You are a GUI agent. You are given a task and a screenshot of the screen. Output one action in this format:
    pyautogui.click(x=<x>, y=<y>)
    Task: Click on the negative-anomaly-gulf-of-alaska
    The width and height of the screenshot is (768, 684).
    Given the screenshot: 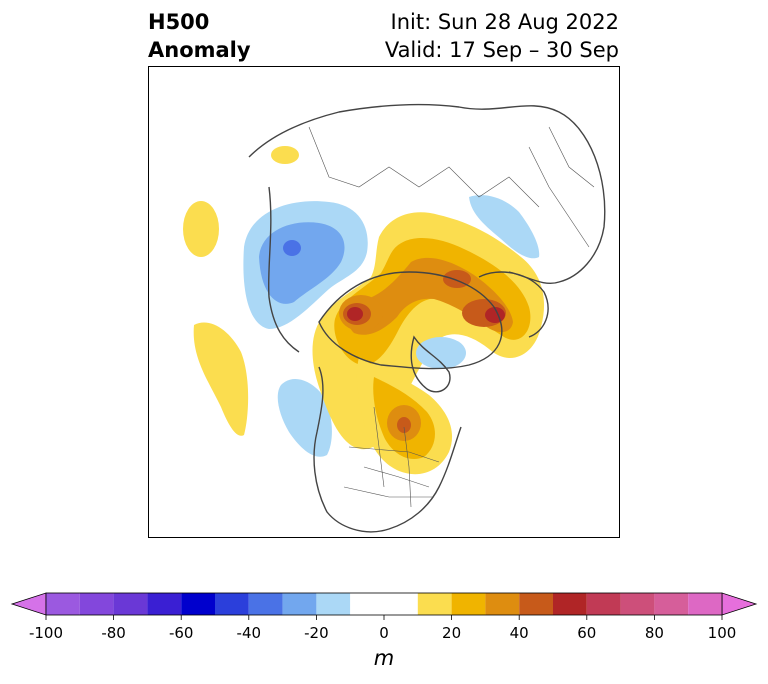 What is the action you would take?
    pyautogui.click(x=304, y=417)
    